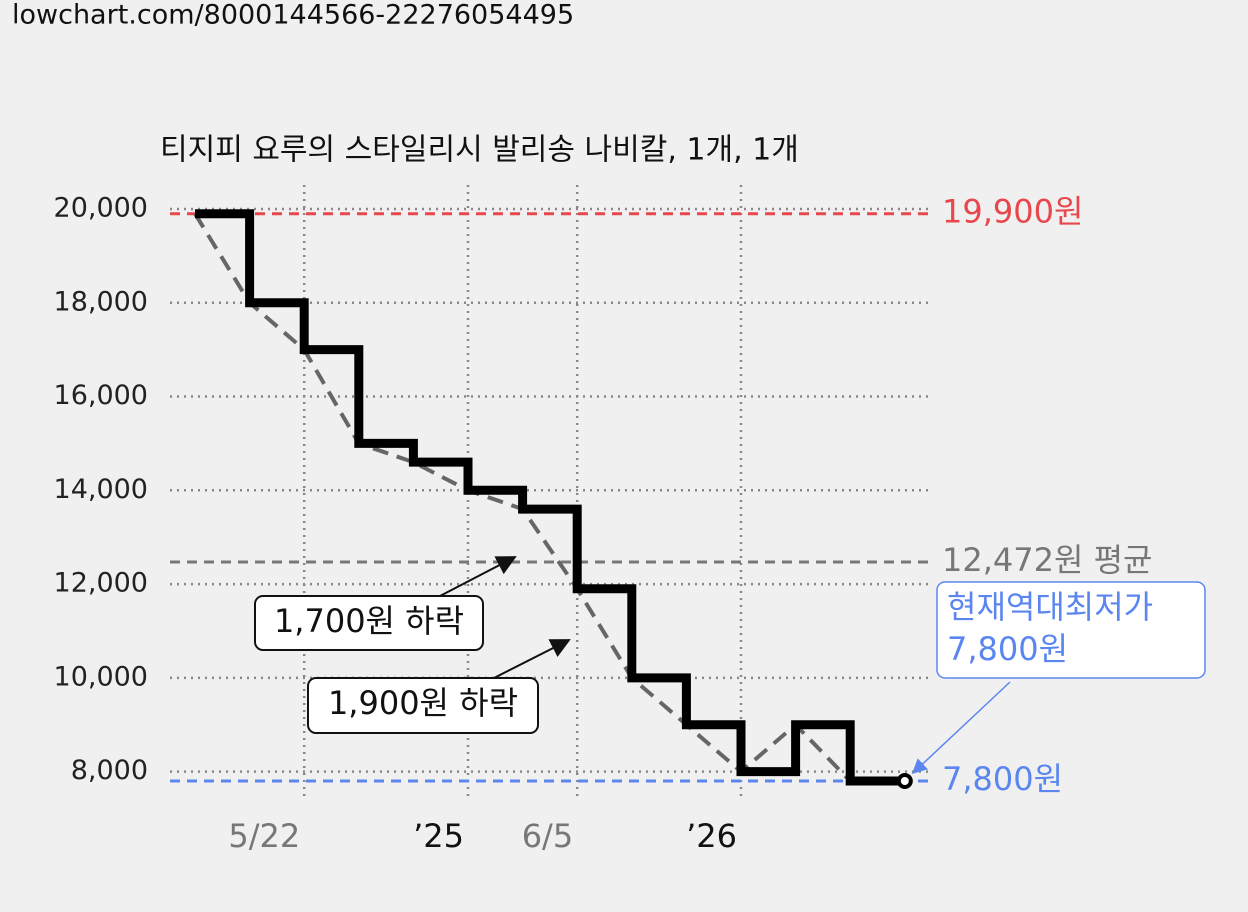  What do you see at coordinates (479, 150) in the screenshot?
I see `chart-title: 티지피 요루의 스타일리시 발리송 나비칼, 1개, 1개` at bounding box center [479, 150].